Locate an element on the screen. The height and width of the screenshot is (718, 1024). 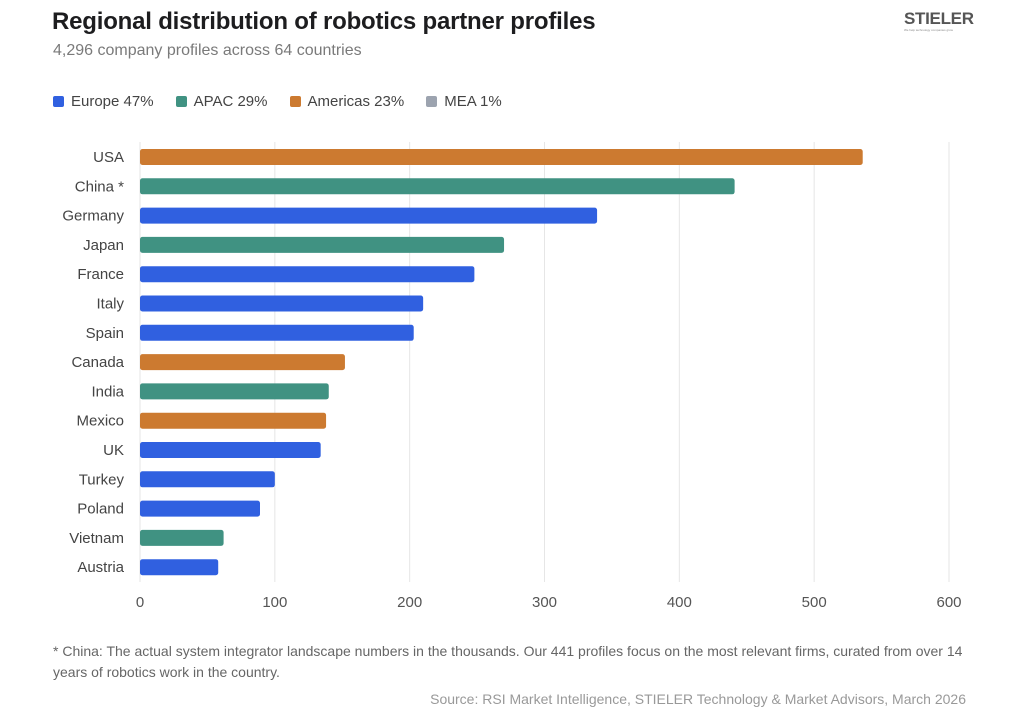
bar-spain is located at coordinates (277, 332).